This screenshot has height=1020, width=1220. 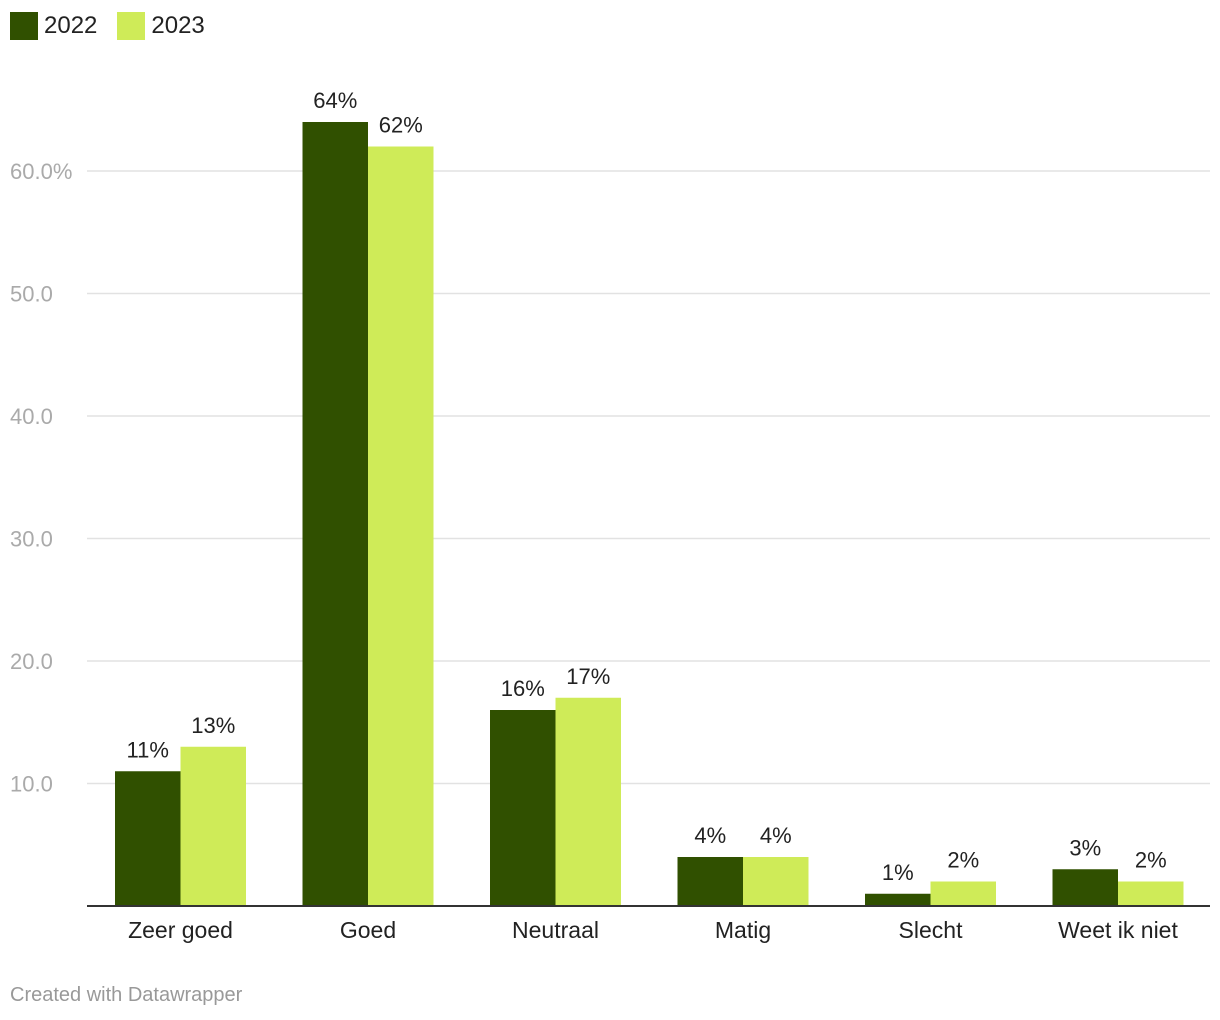 What do you see at coordinates (743, 930) in the screenshot?
I see `x-tick-label: Matig` at bounding box center [743, 930].